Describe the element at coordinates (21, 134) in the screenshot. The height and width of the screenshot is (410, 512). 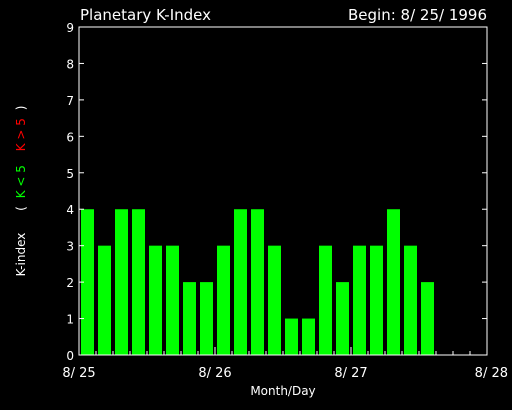
I see `y-axis-legend-high: K > 5` at that location.